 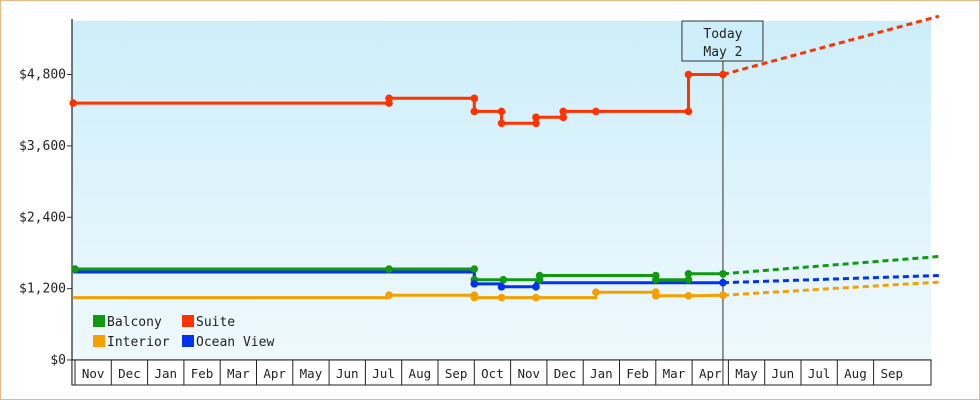 What do you see at coordinates (722, 52) in the screenshot?
I see `today-label: May 2` at bounding box center [722, 52].